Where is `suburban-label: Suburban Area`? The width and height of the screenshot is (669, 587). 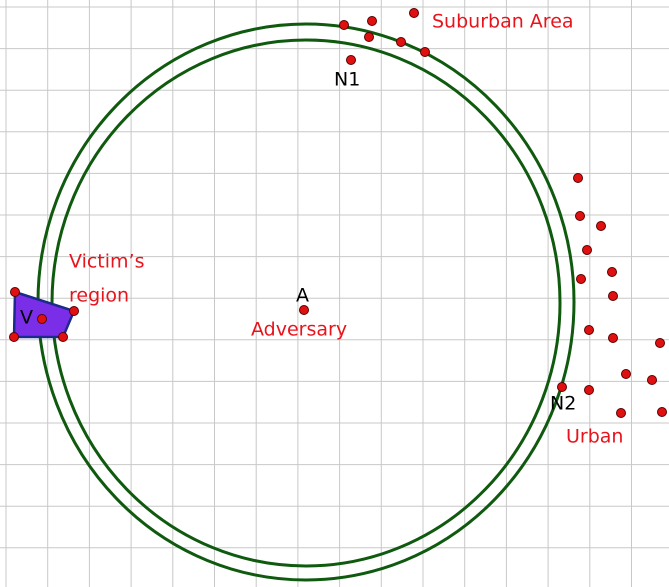
suburban-label: Suburban Area is located at coordinates (503, 22).